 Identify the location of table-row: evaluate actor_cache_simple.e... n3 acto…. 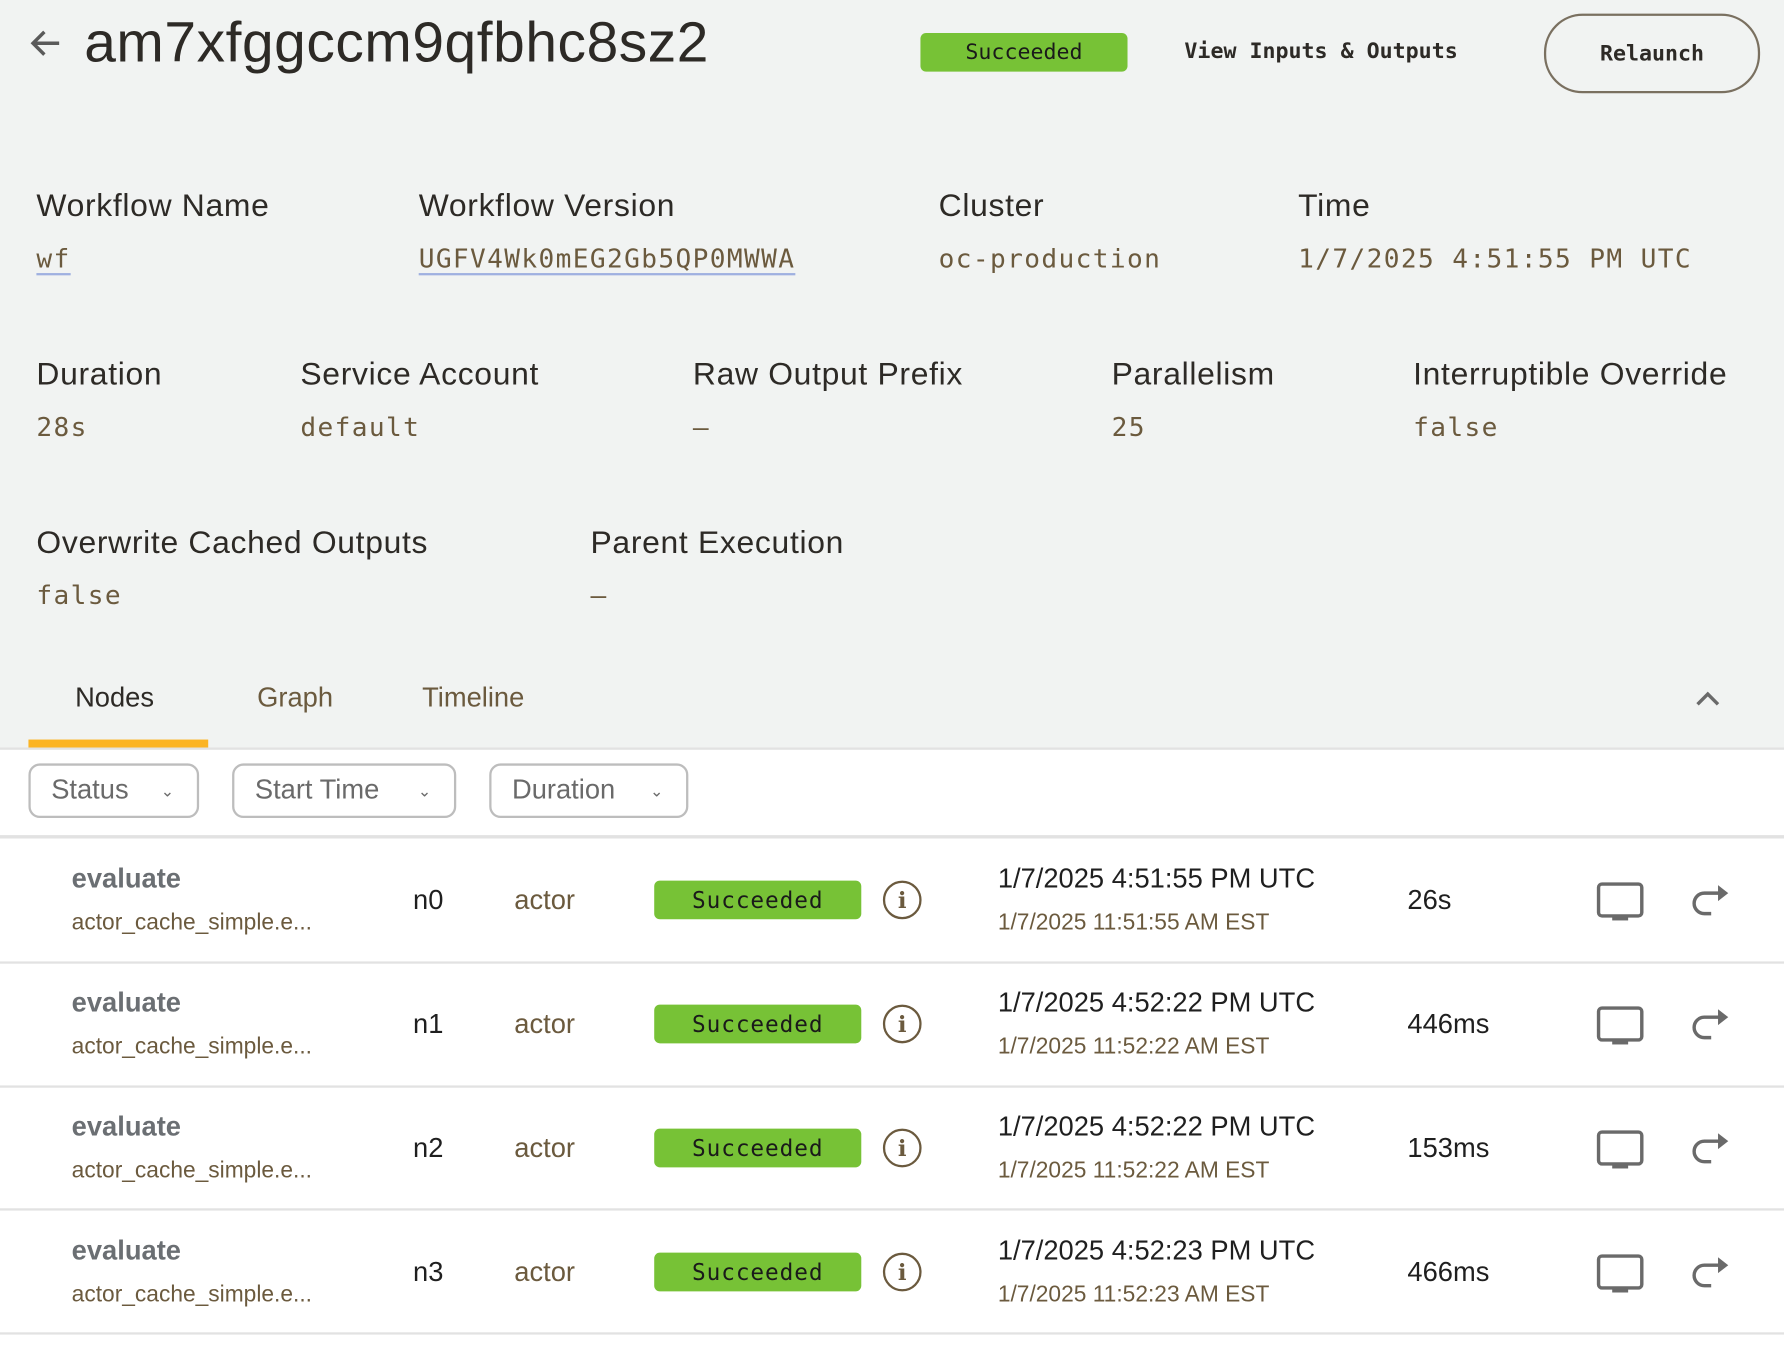
(892, 1272).